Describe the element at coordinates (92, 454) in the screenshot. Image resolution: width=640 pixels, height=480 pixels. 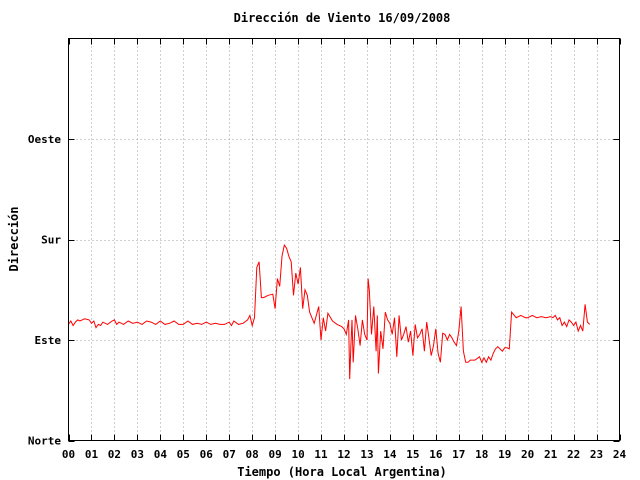
I see `x-tick-label: 01` at that location.